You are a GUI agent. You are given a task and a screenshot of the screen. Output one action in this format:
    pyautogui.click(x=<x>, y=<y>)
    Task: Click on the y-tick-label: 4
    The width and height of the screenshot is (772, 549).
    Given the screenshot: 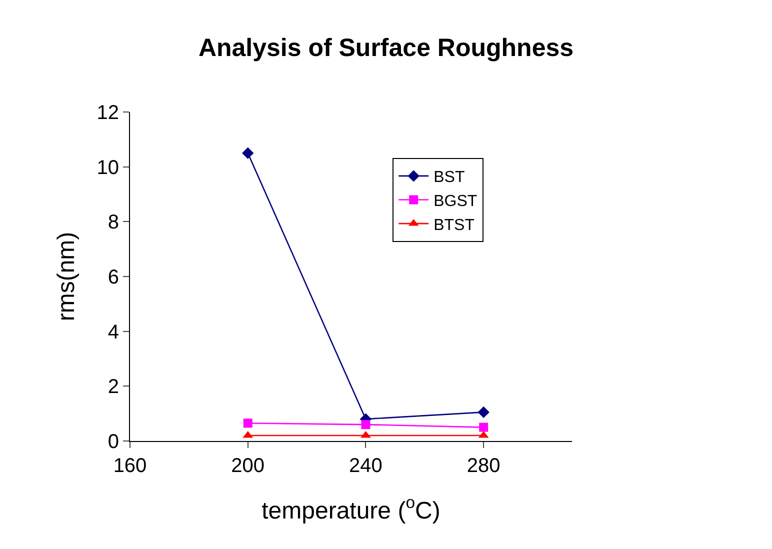 What is the action you would take?
    pyautogui.click(x=113, y=332)
    